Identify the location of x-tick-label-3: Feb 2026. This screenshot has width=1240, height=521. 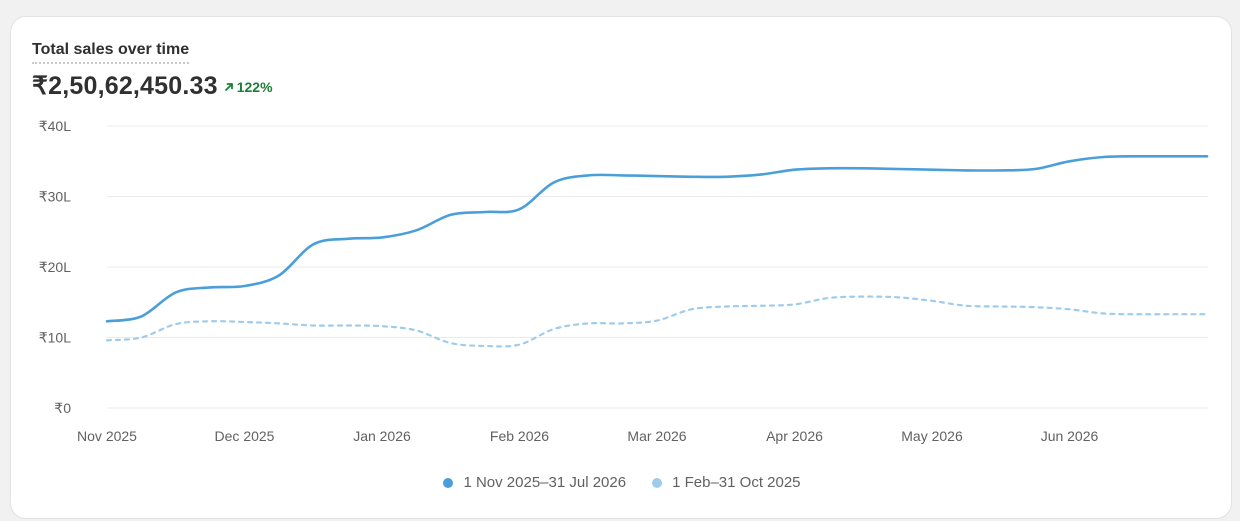
(519, 436).